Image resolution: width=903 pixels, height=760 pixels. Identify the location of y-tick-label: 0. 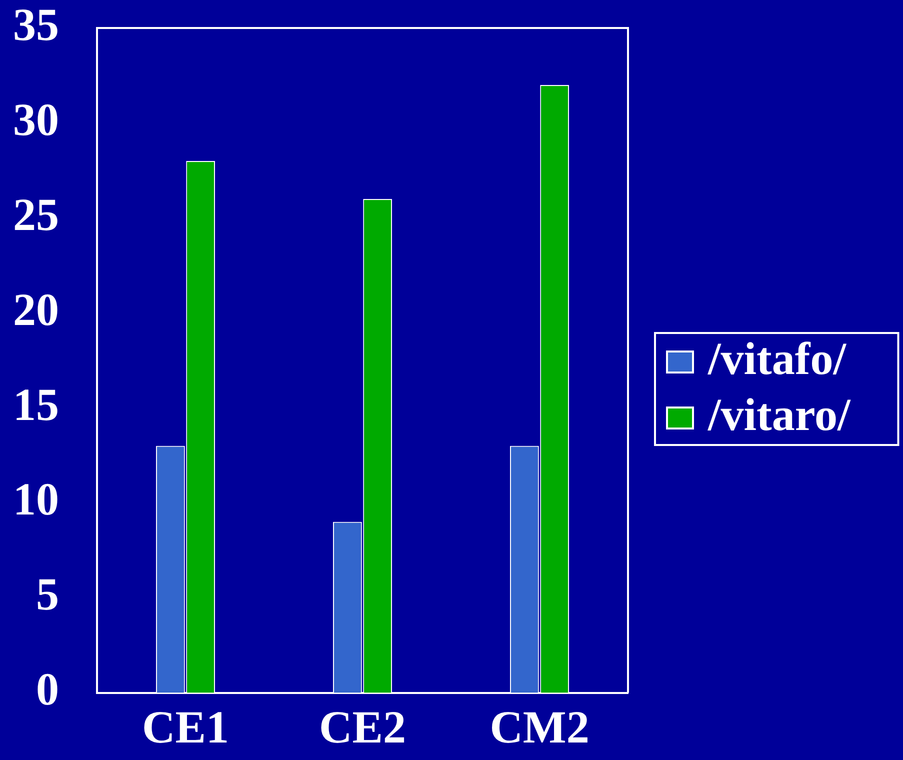
(47, 689).